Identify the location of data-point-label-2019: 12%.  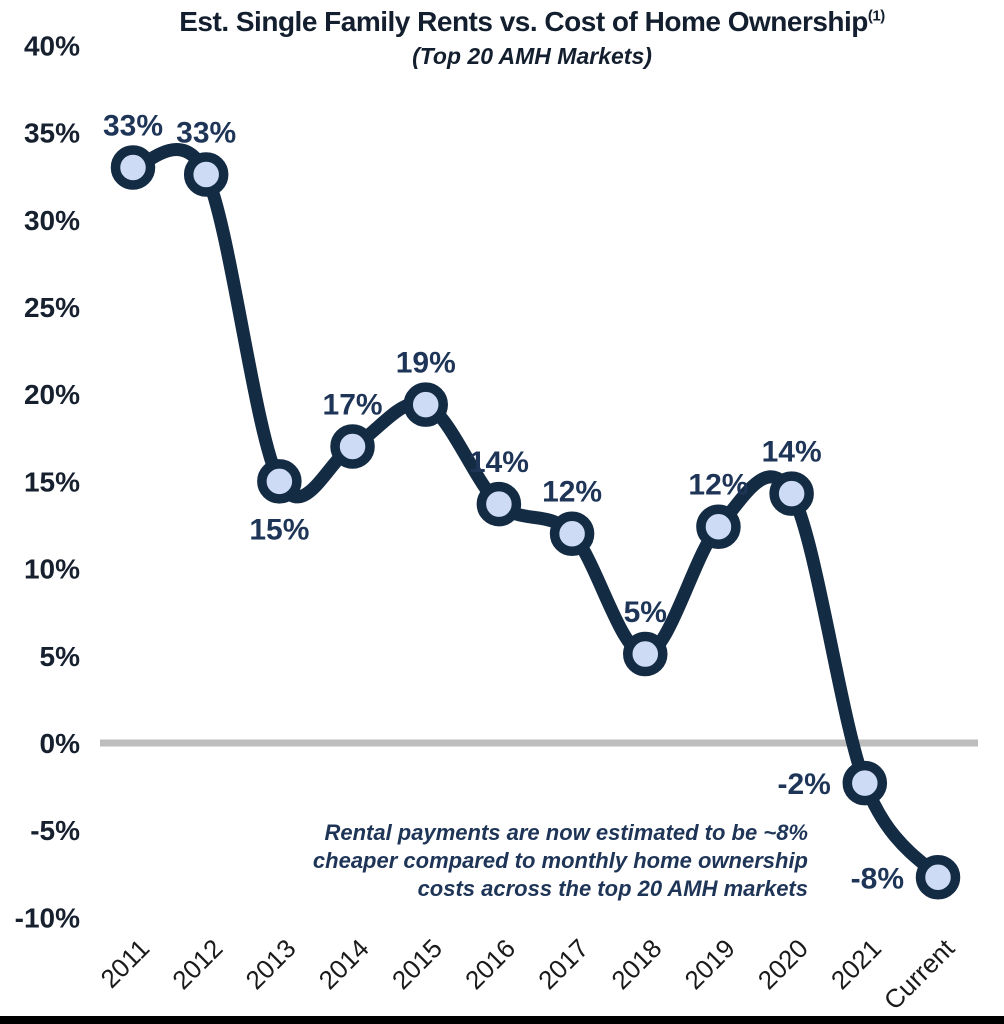
(718, 485).